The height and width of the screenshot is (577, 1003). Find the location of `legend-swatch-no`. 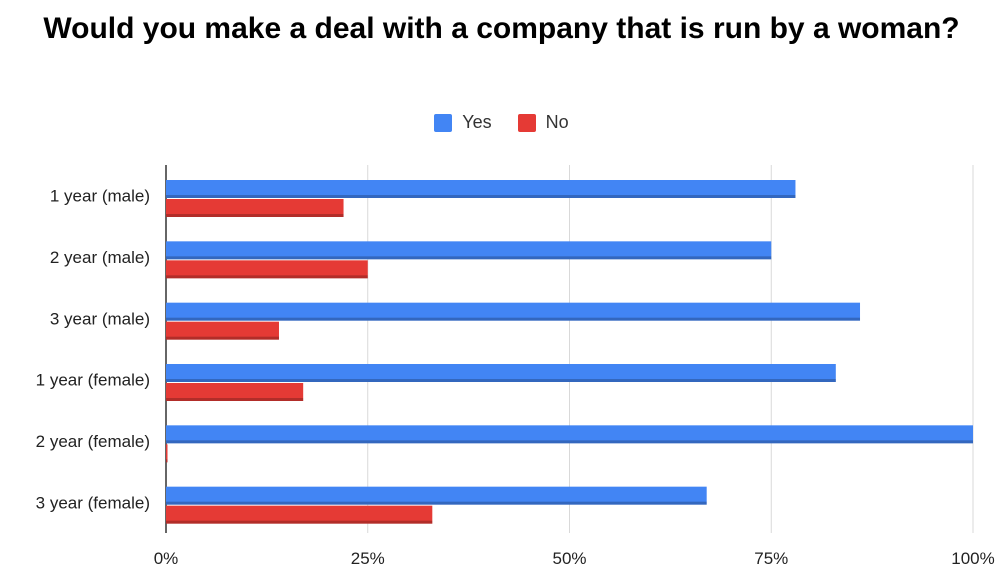

legend-swatch-no is located at coordinates (526, 122).